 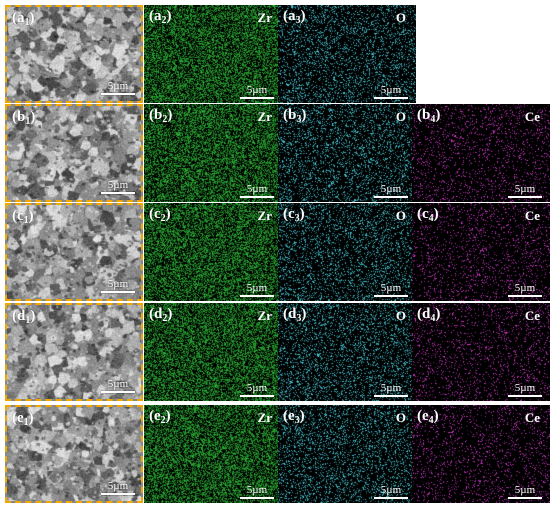 I want to click on eds-map-b4-ce: (b4) Ce 5µm, so click(x=481, y=153).